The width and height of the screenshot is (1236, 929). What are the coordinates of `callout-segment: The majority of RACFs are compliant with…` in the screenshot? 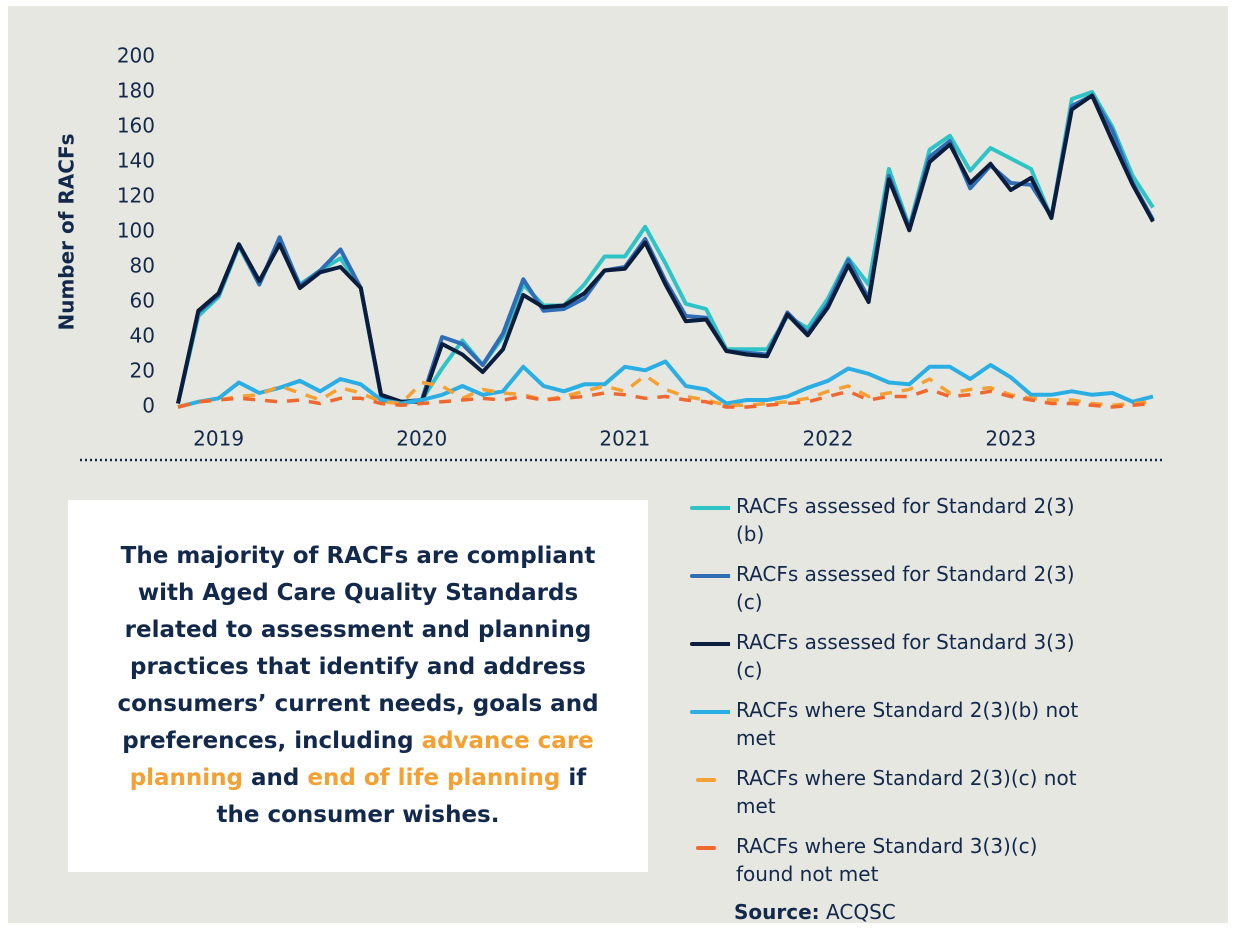 It's located at (358, 648).